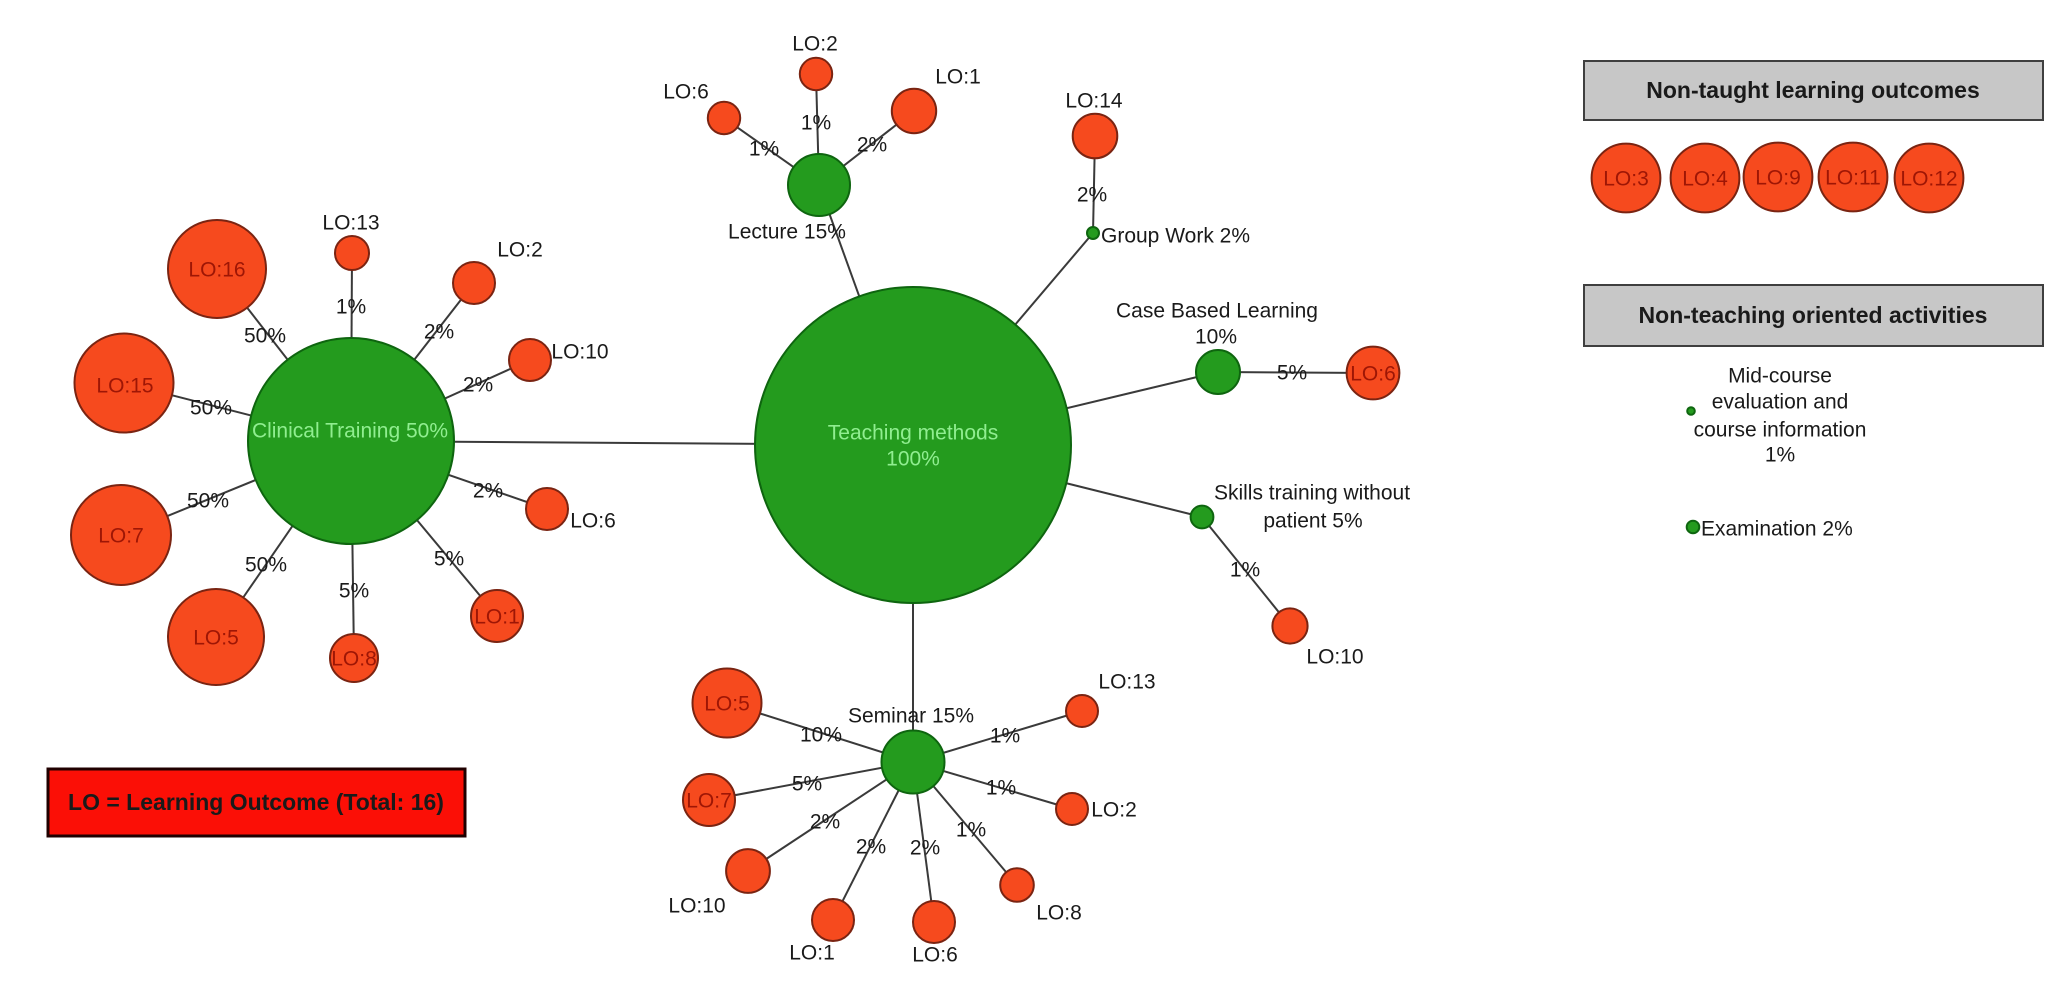 The width and height of the screenshot is (2059, 1001). What do you see at coordinates (913, 433) in the screenshot?
I see `svg-text: Teaching methods` at bounding box center [913, 433].